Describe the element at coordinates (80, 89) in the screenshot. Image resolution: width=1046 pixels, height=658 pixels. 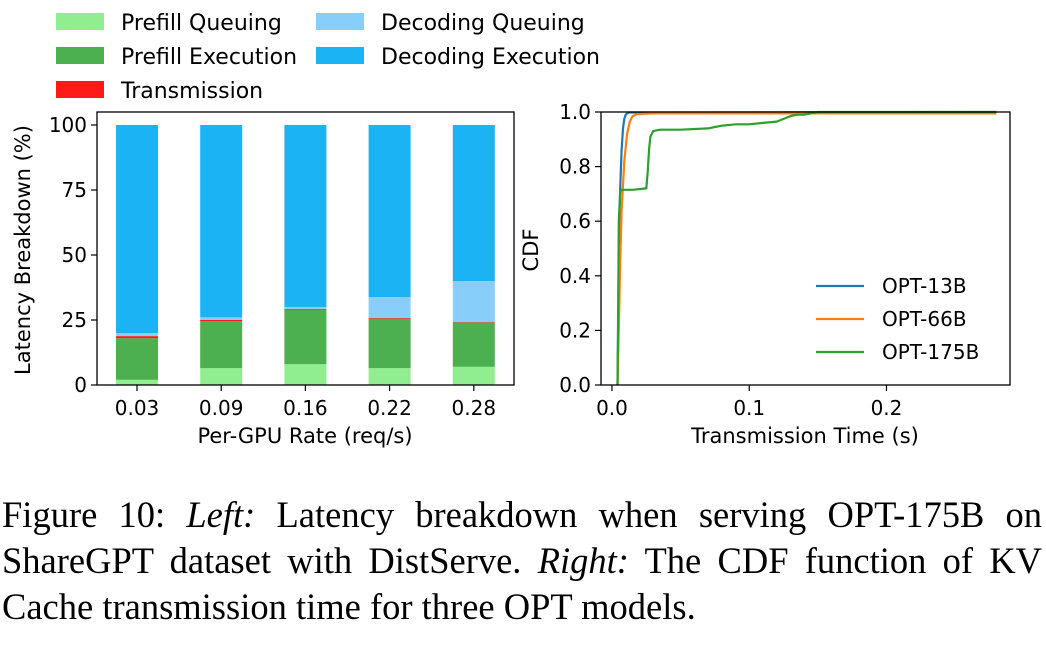
I see `legend-swatch-transmission` at that location.